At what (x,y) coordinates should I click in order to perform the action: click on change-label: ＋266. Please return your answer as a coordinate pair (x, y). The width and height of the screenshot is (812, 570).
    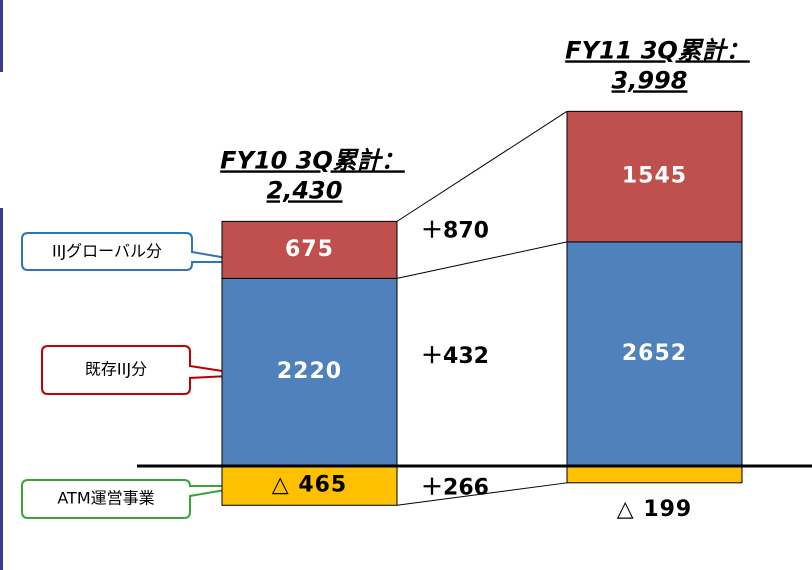
    Looking at the image, I should click on (455, 488).